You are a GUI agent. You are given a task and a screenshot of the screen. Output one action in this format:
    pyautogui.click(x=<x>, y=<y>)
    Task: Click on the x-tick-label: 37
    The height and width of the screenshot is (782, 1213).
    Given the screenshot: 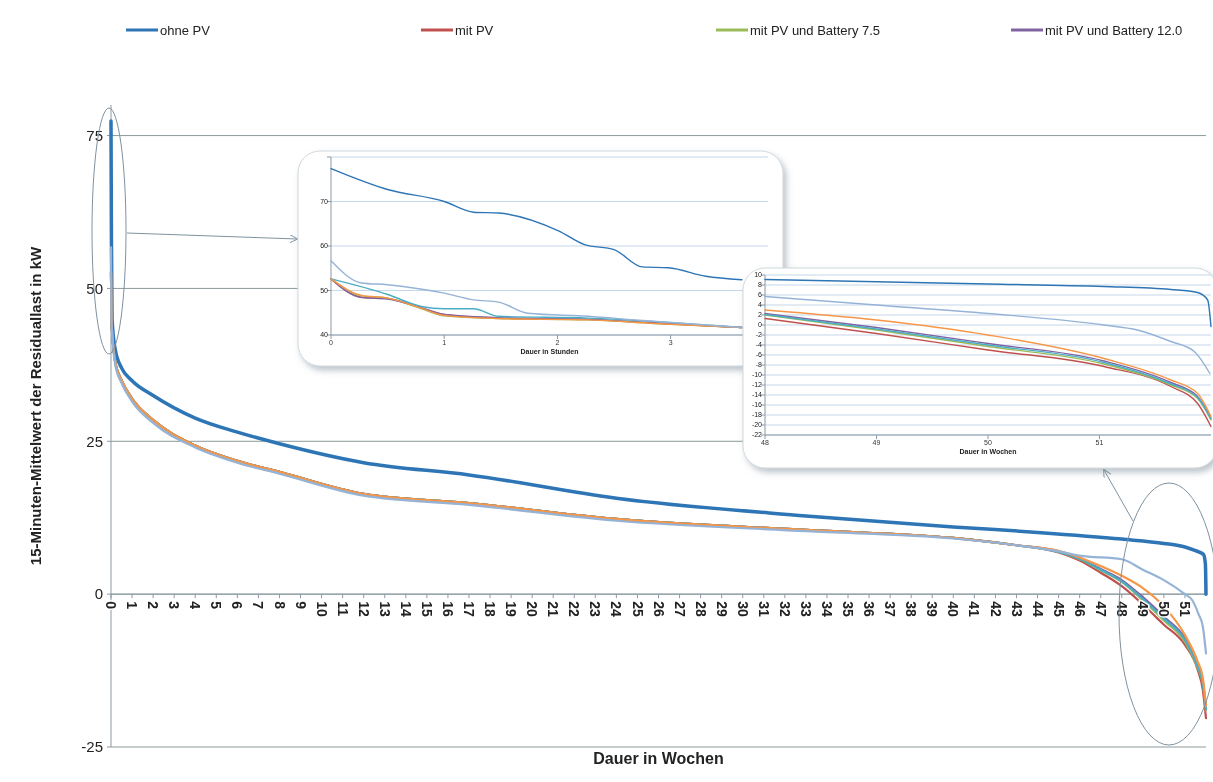 What is the action you would take?
    pyautogui.click(x=890, y=609)
    